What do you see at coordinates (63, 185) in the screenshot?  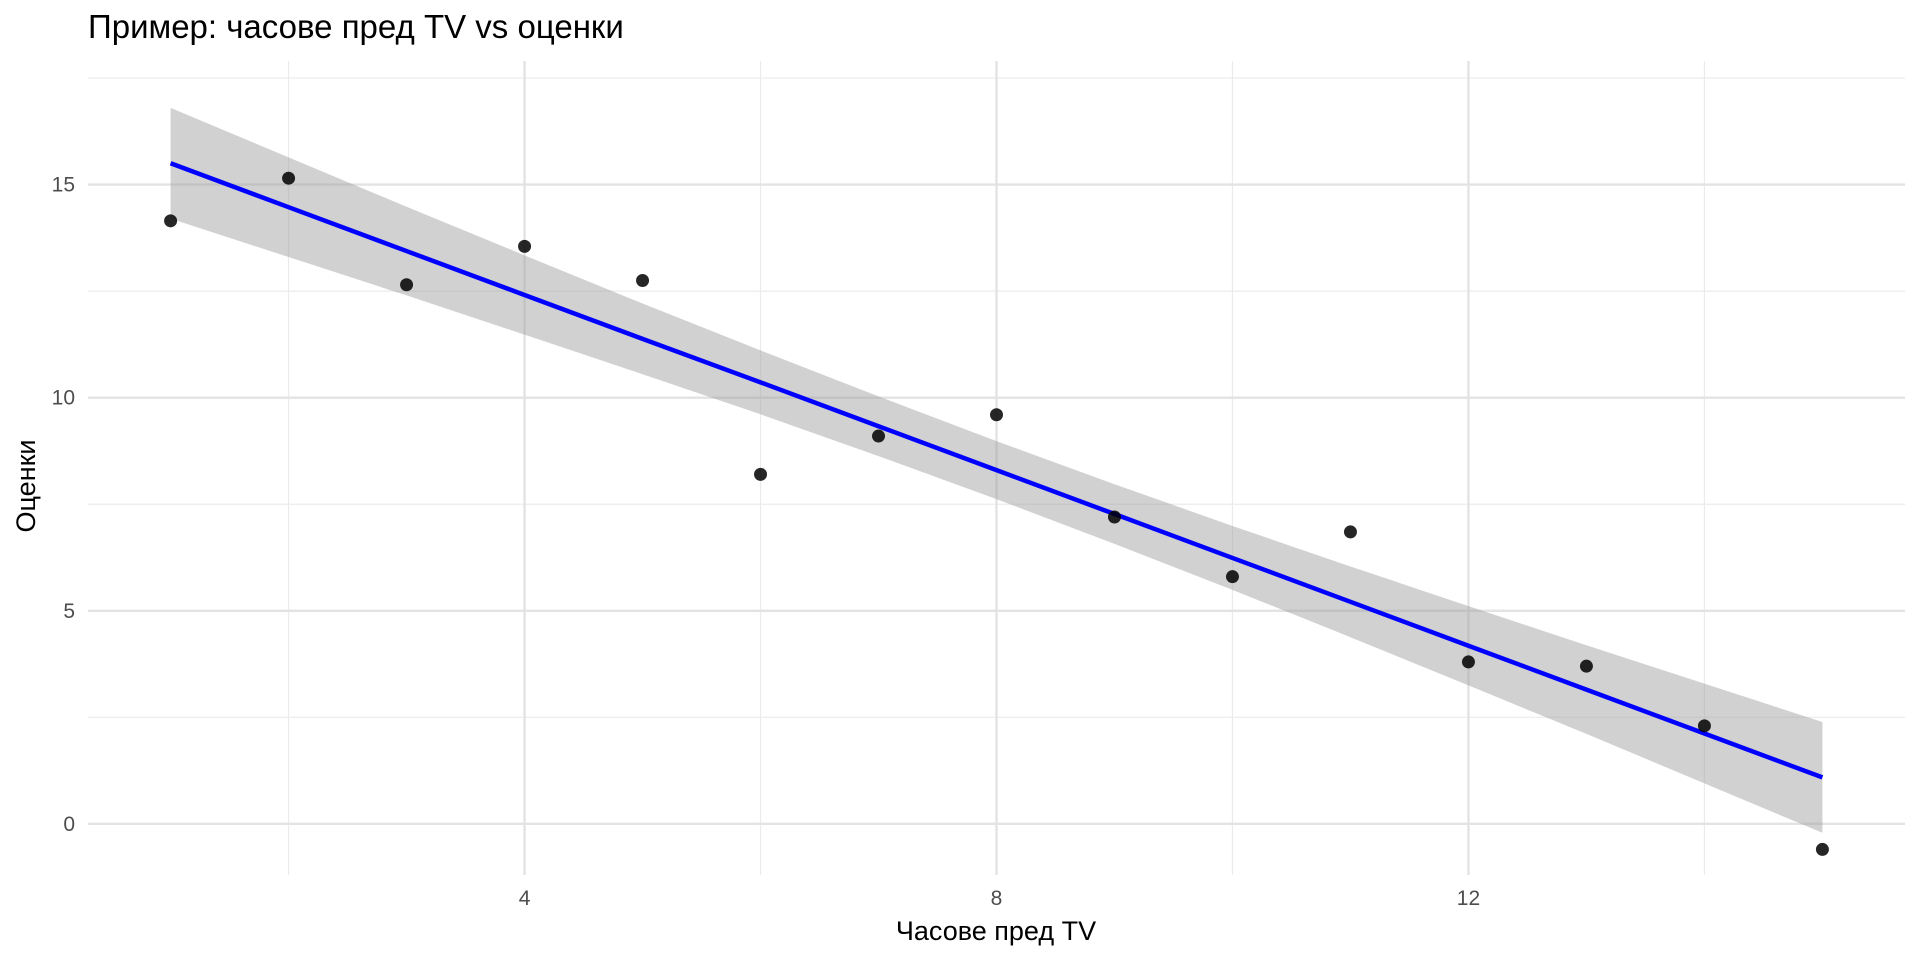 I see `y-tick-label: 15` at bounding box center [63, 185].